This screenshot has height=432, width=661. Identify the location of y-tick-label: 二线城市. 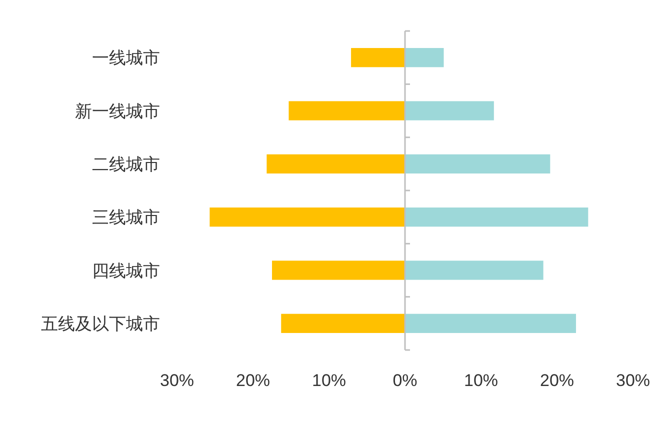
(126, 164).